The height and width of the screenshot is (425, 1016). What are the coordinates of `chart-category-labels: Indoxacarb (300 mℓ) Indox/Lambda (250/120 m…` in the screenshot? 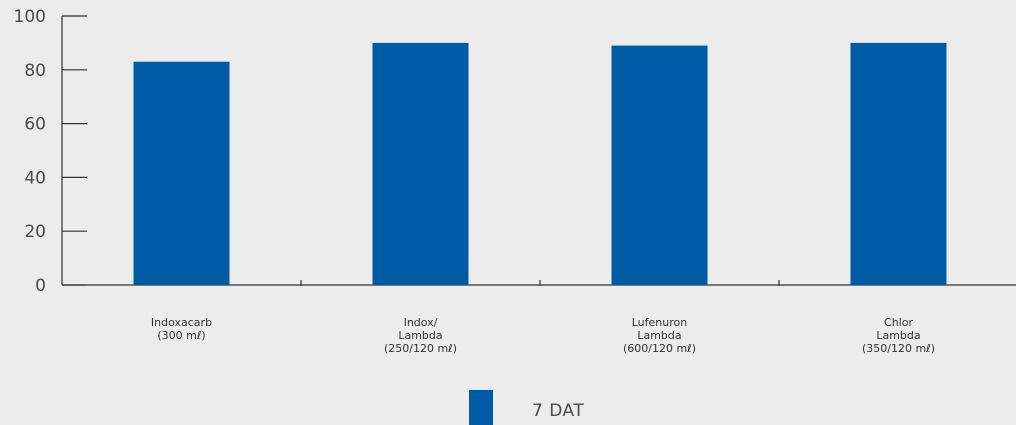 It's located at (543, 335).